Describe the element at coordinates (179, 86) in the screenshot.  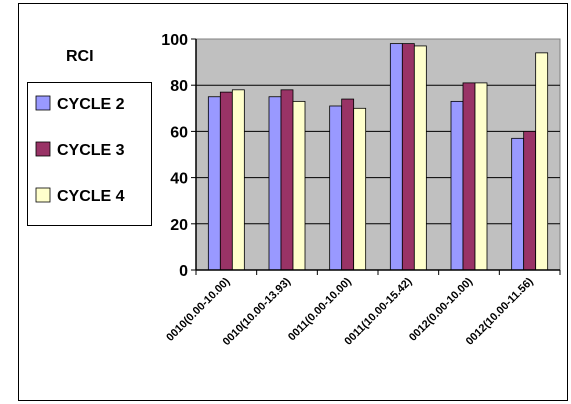
I see `y-tick-label: 80` at that location.